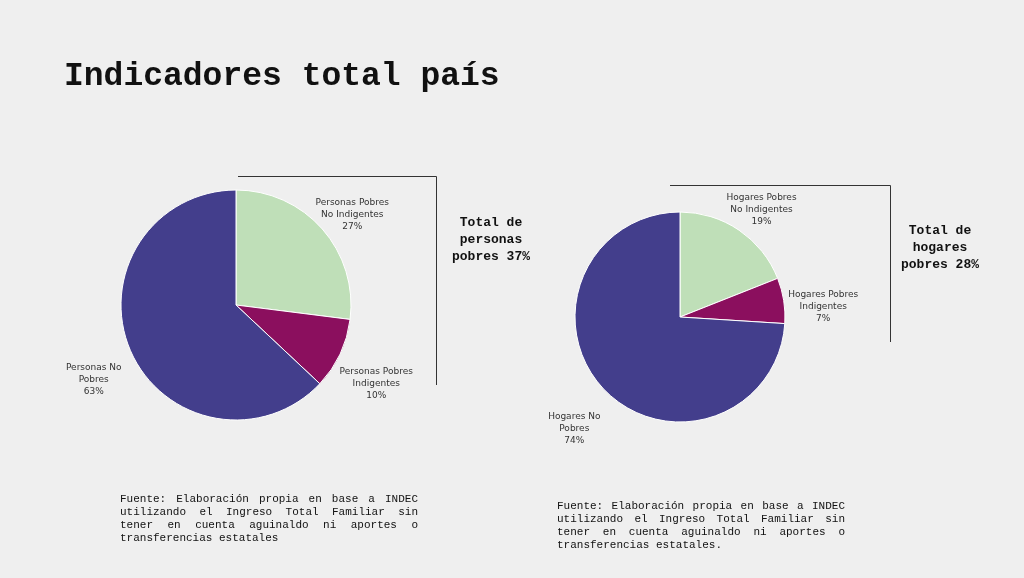 This screenshot has width=1024, height=578. I want to click on slice-label: Personas Pobres No Indigentes, so click(352, 208).